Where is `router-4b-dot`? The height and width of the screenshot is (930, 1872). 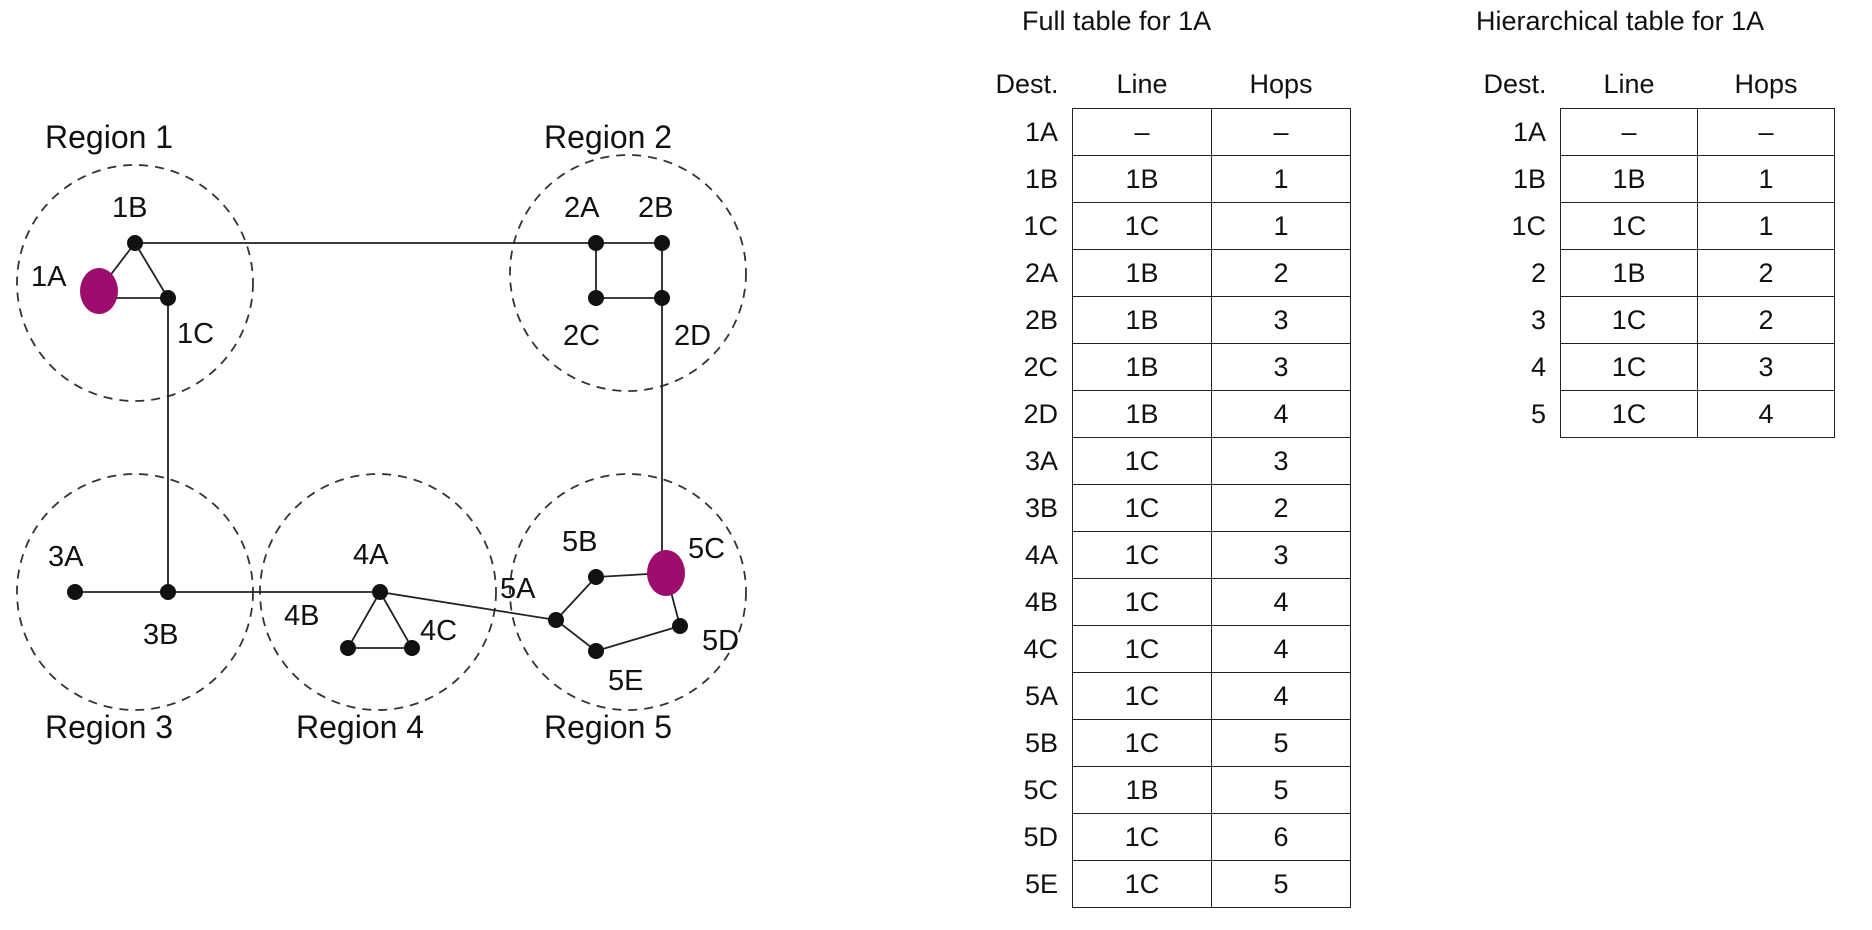 router-4b-dot is located at coordinates (348, 648).